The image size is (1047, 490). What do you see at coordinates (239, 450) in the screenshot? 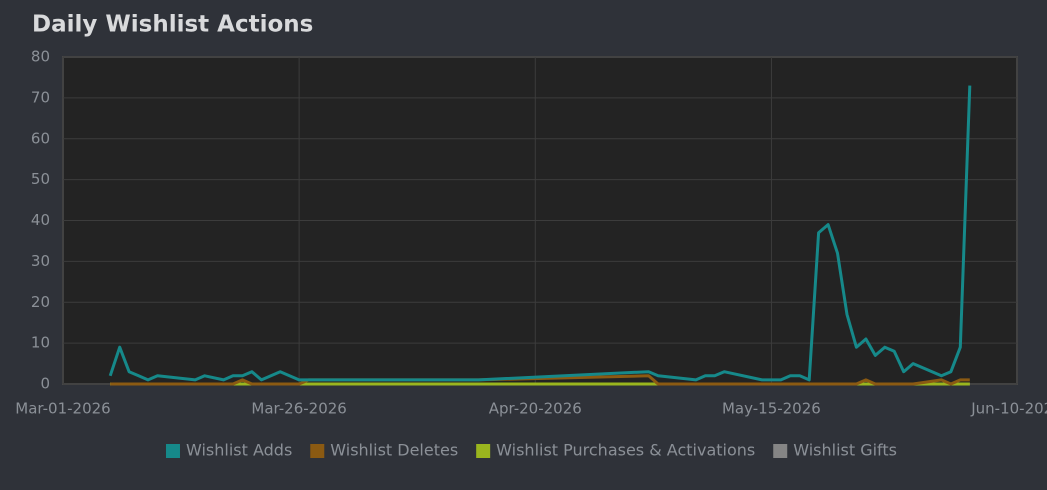
I see `legend-label: Wishlist Adds` at bounding box center [239, 450].